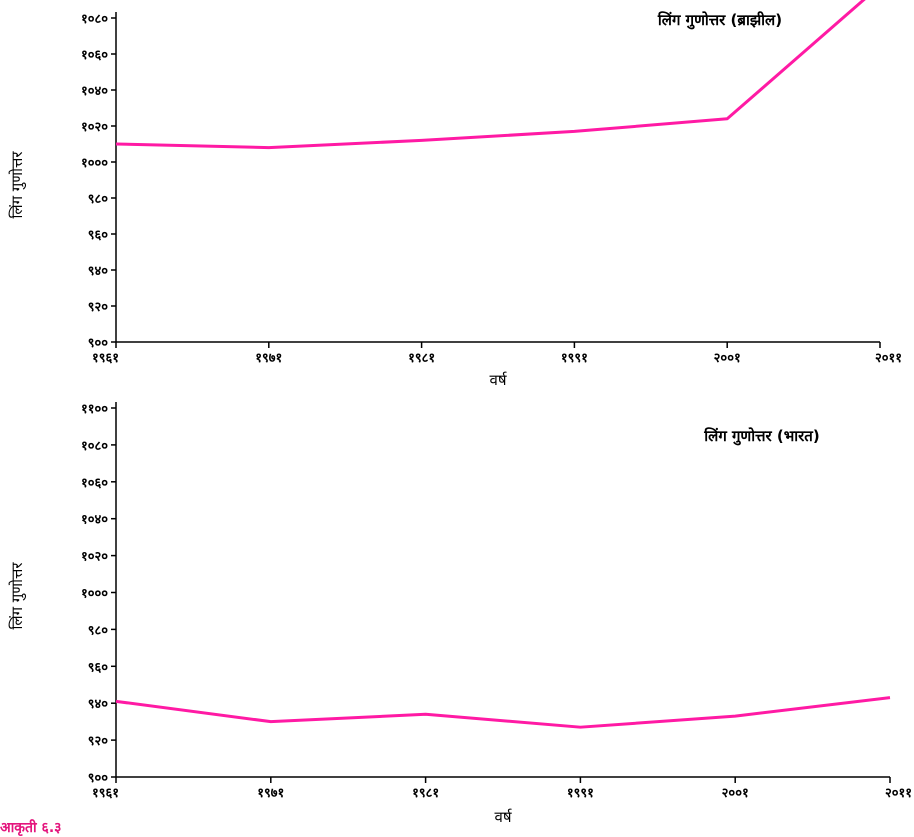 The height and width of the screenshot is (837, 914). I want to click on india-y-tick-label: १०४०, so click(94, 520).